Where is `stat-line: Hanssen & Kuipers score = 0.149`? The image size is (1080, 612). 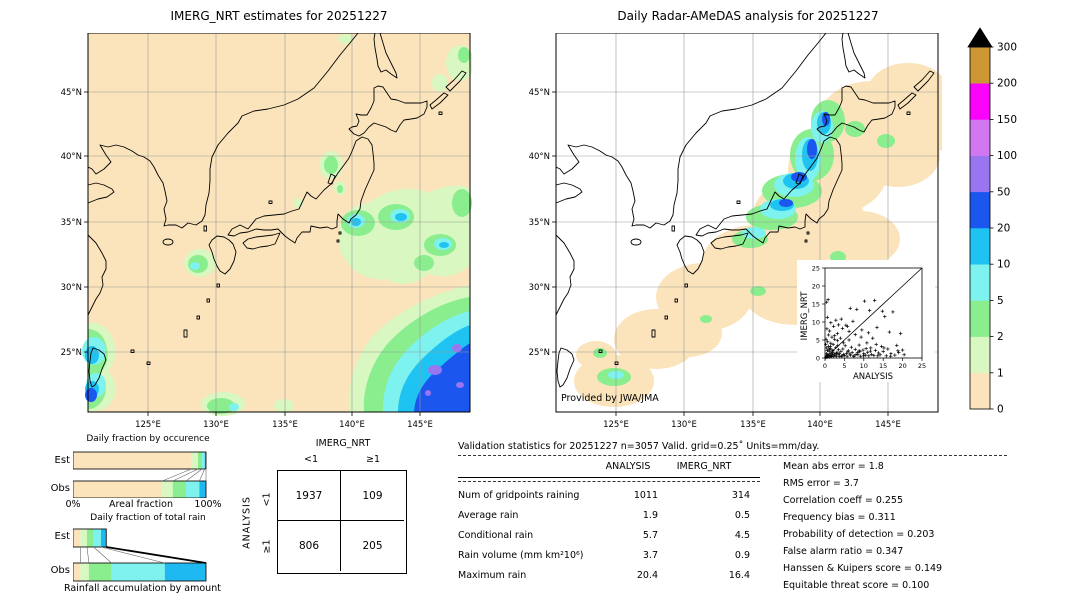
stat-line: Hanssen & Kuipers score = 0.149 is located at coordinates (863, 568).